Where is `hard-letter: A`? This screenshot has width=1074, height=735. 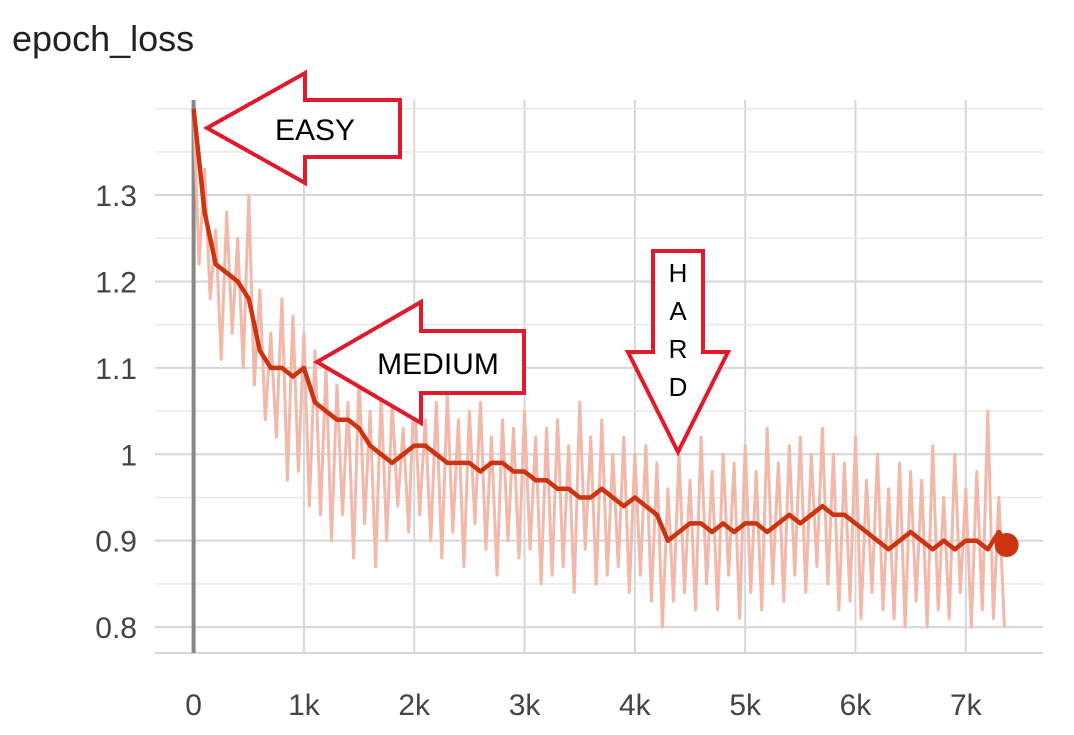 hard-letter: A is located at coordinates (678, 311).